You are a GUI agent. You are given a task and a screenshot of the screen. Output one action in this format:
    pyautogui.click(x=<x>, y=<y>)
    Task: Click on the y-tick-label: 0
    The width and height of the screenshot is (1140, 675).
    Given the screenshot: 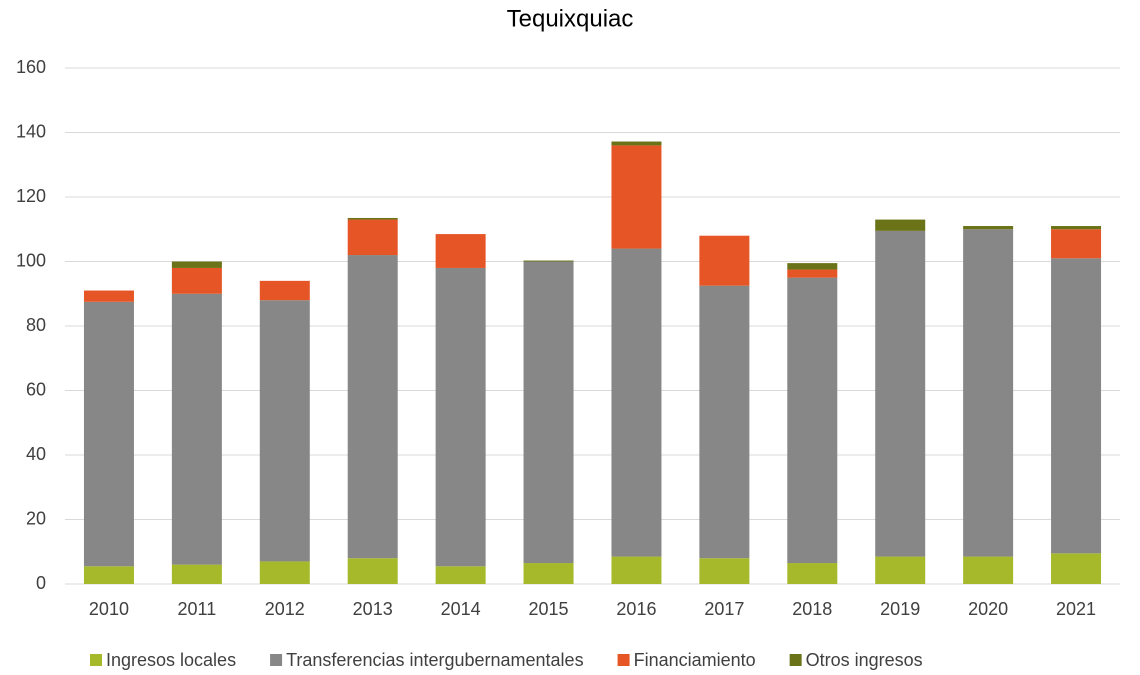 What is the action you would take?
    pyautogui.click(x=41, y=583)
    